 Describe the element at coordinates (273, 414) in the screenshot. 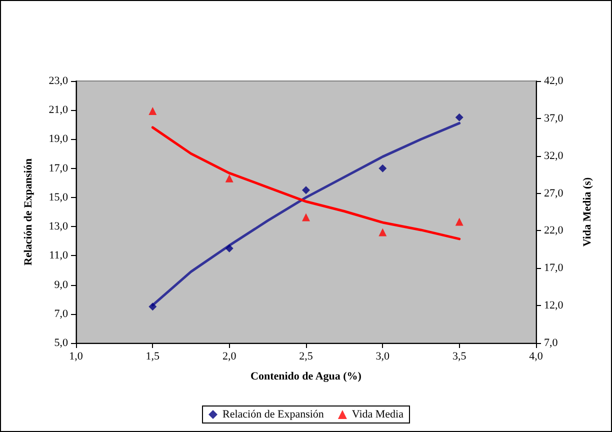

I see `legend-label: Relación de Expansión` at that location.